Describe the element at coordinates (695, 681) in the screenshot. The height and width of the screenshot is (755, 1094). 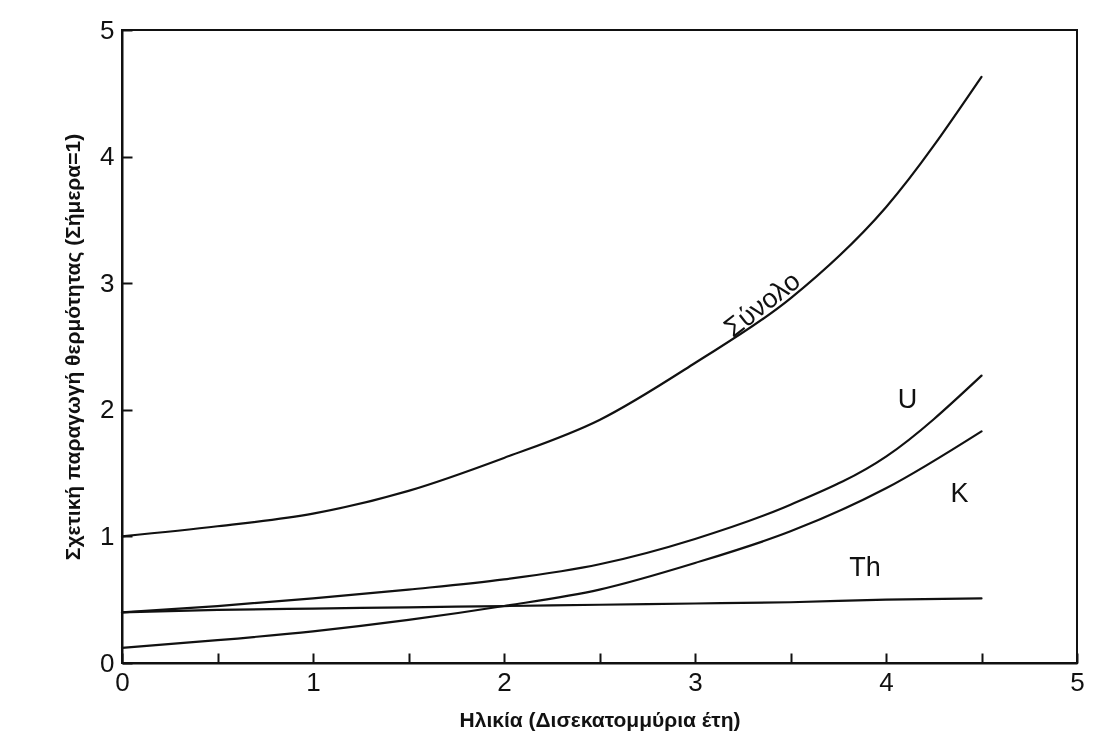
I see `x-tick-label: 3` at that location.